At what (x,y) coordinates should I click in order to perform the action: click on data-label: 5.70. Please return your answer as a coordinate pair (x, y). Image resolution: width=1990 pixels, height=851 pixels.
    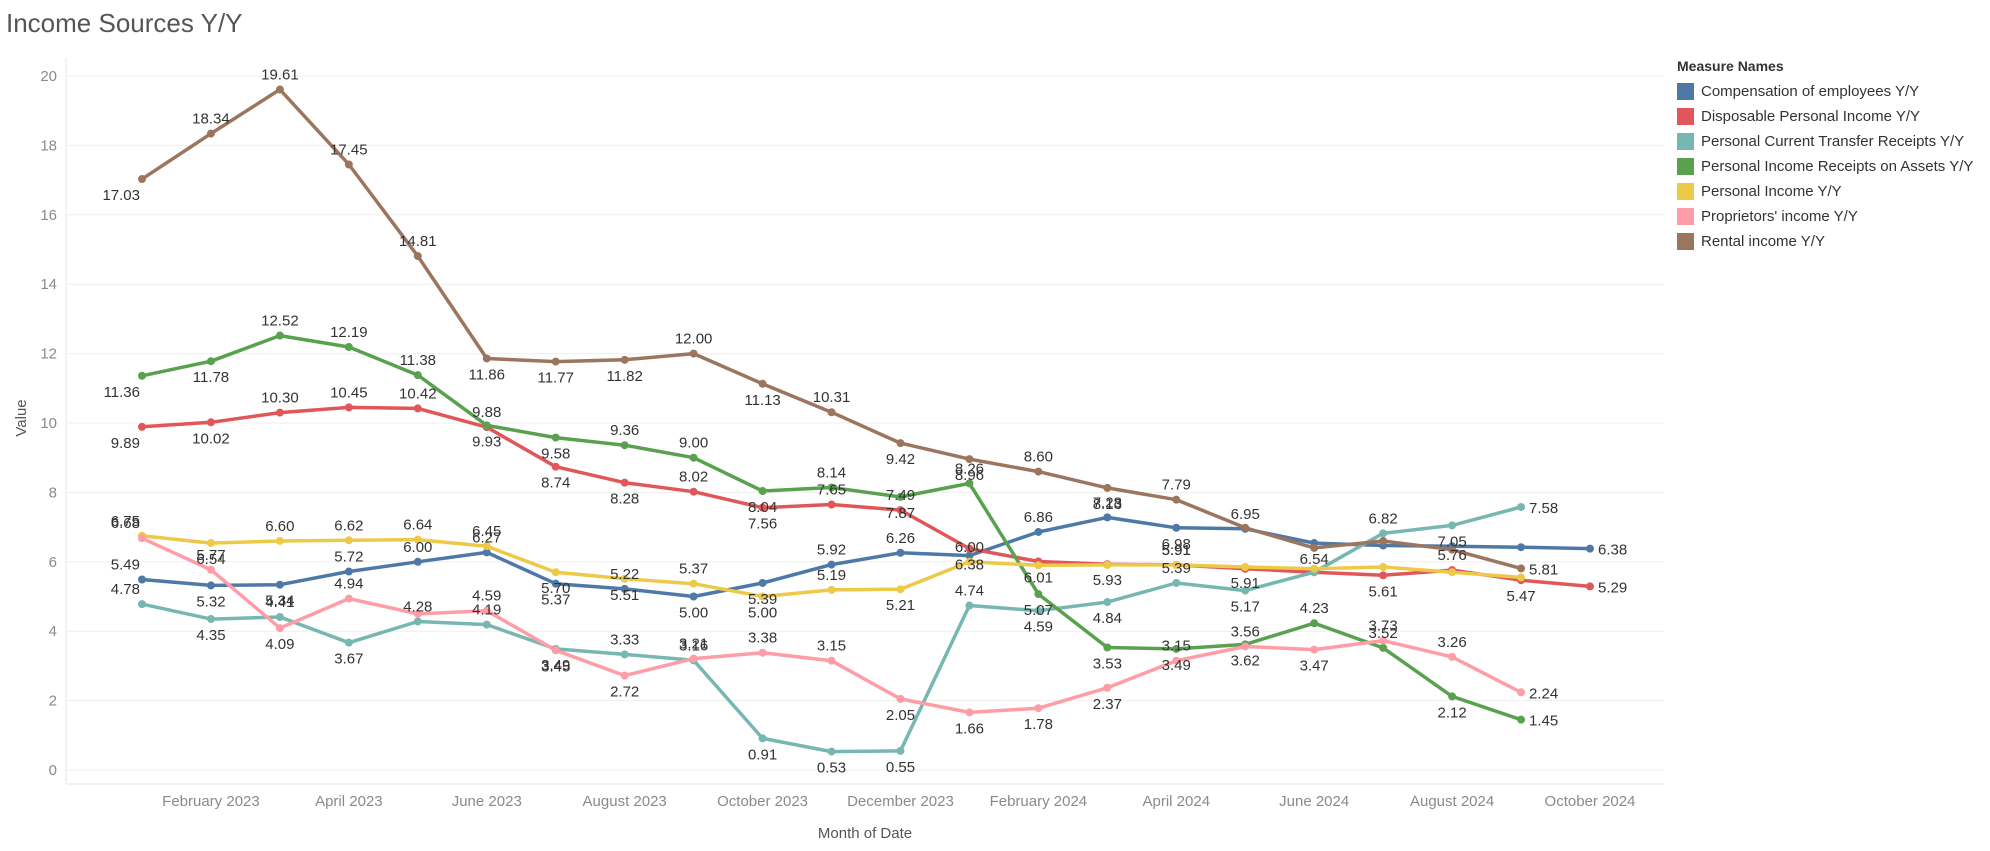
    Looking at the image, I should click on (555, 588).